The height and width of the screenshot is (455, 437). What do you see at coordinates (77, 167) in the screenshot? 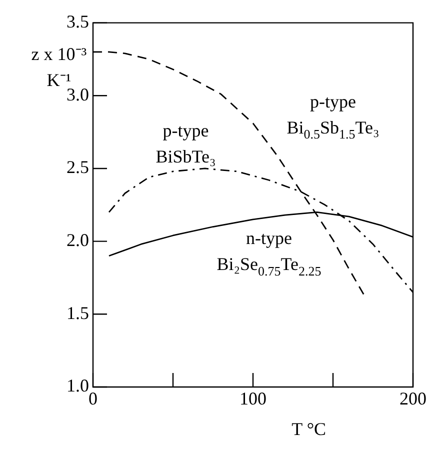
I see `y-tick-label: 2.5` at bounding box center [77, 167].